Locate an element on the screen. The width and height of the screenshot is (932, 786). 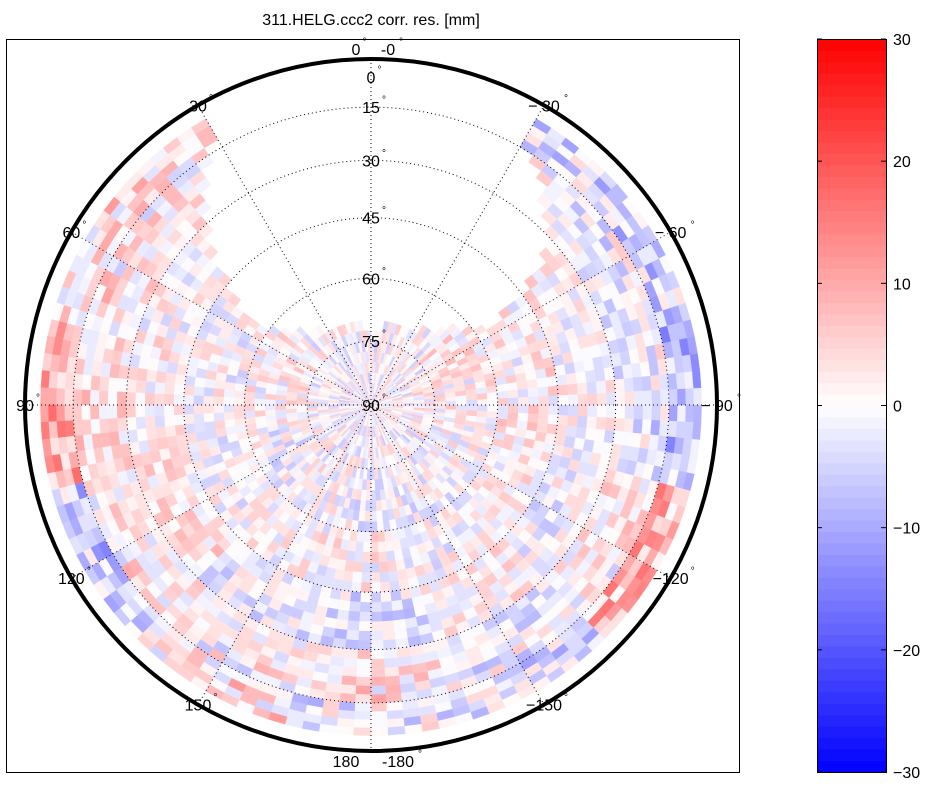
azimuth-label: -180 is located at coordinates (398, 762).